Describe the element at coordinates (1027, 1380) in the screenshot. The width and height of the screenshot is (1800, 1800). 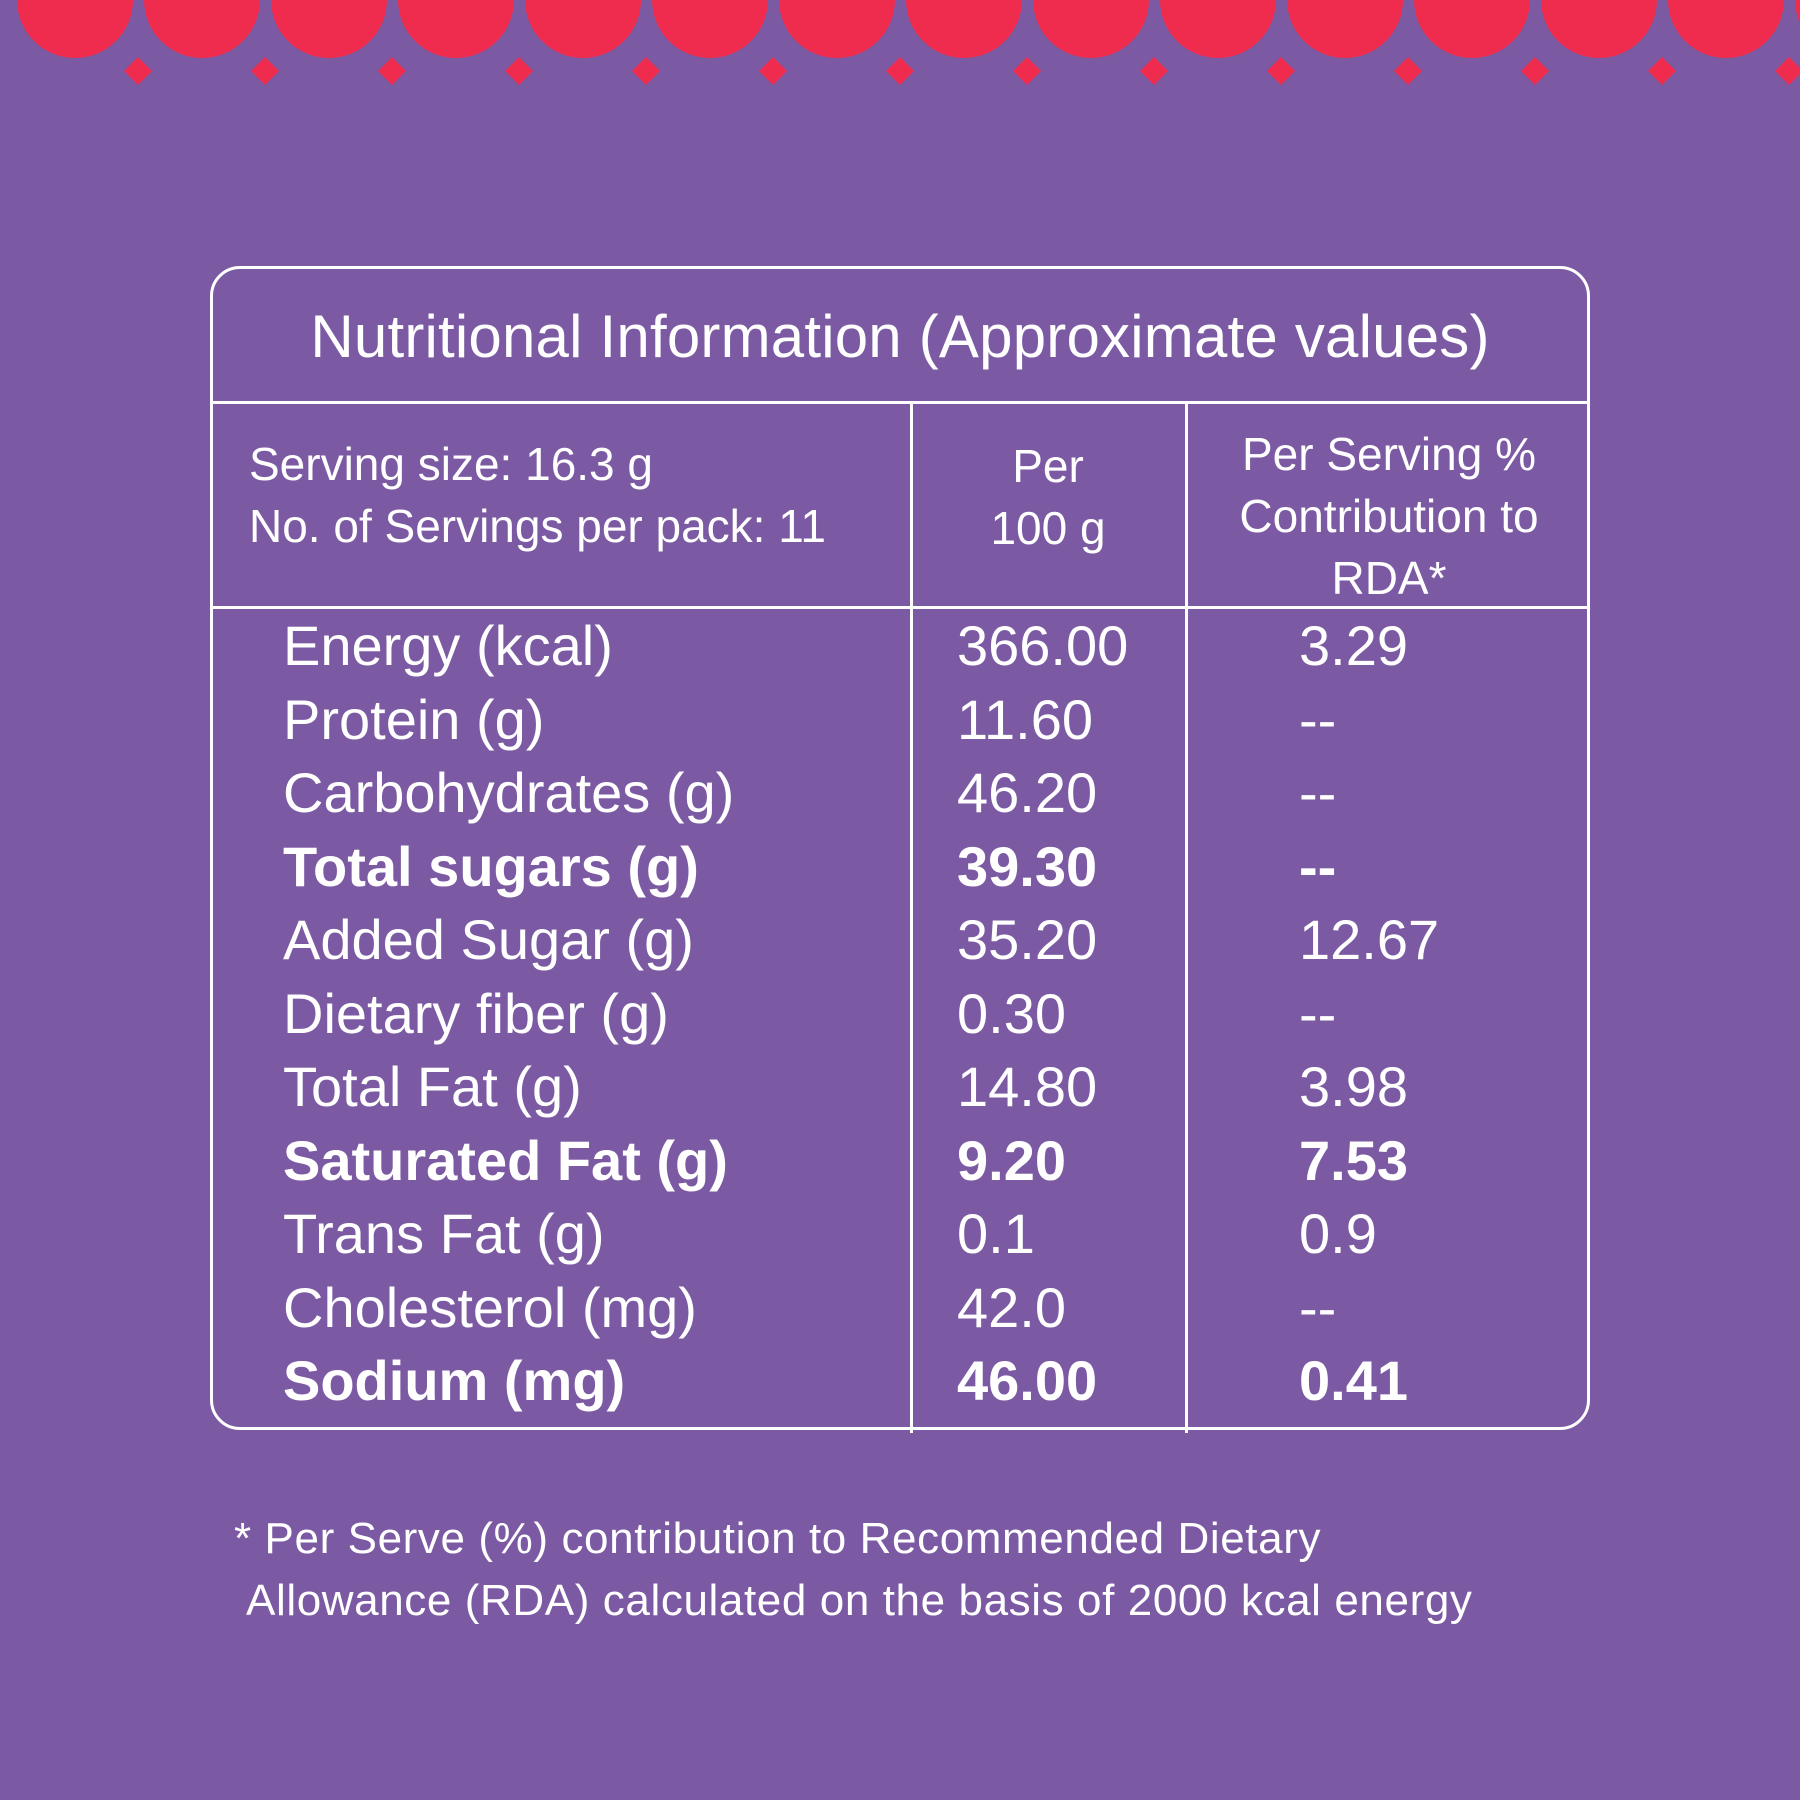
I see `per-100g-value: 46.00` at that location.